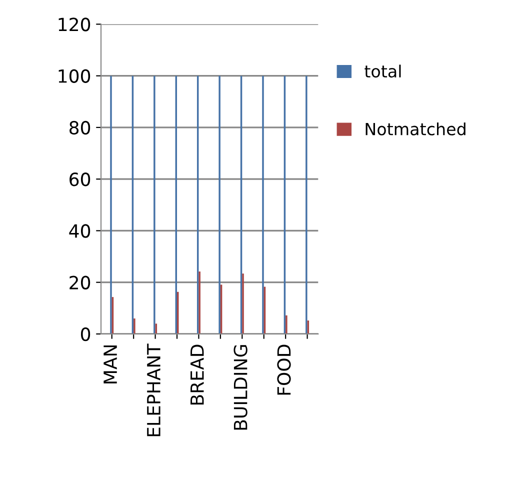  Describe the element at coordinates (382, 71) in the screenshot. I see `legend-label: total` at that location.